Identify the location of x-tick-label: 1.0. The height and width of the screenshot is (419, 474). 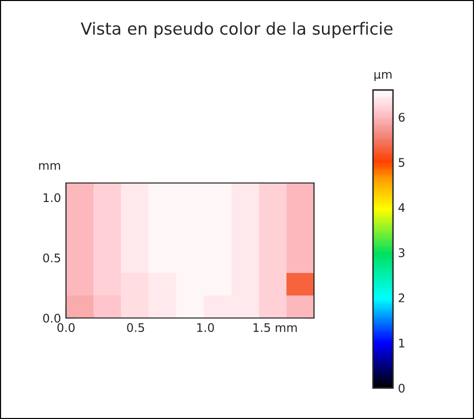
(205, 327).